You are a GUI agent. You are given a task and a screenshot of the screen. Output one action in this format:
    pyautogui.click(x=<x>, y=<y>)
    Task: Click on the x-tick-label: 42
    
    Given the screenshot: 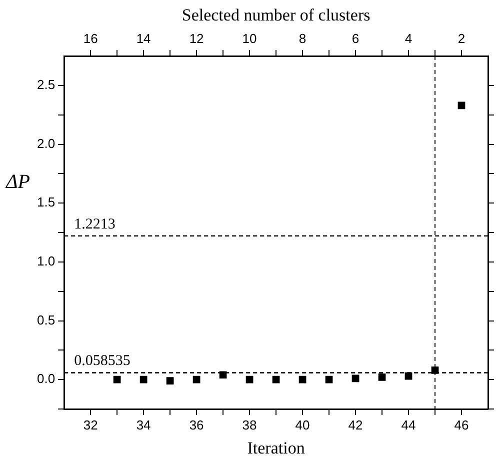 What is the action you would take?
    pyautogui.click(x=355, y=424)
    